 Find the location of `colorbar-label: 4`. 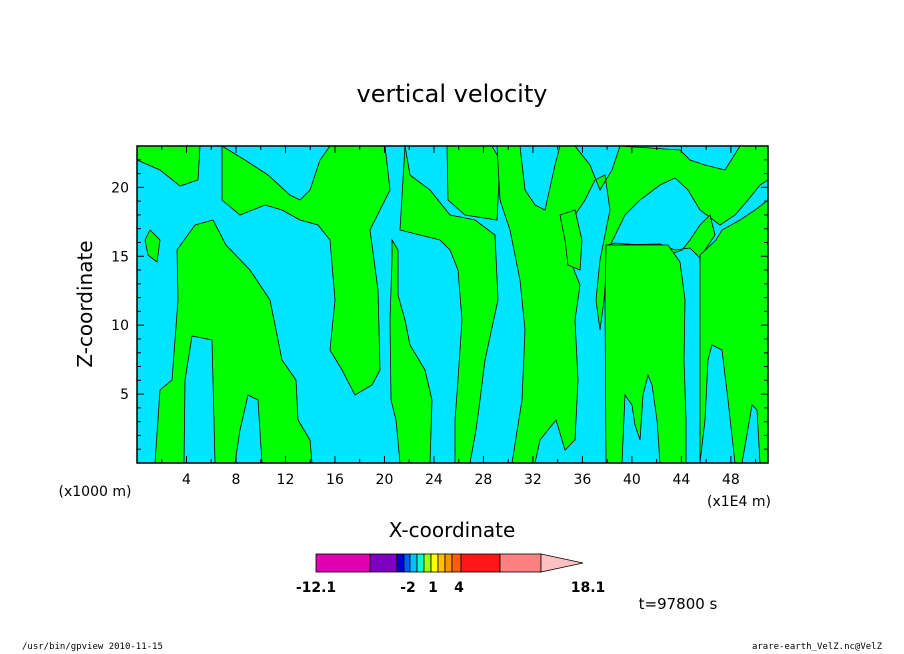

colorbar-label: 4 is located at coordinates (459, 588).